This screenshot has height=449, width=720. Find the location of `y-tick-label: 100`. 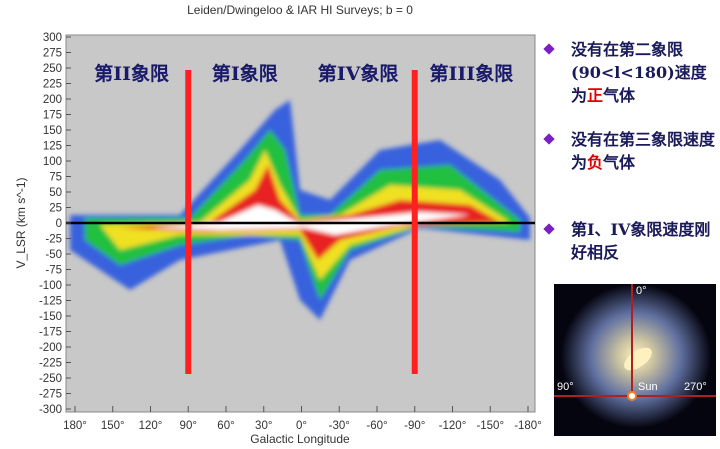

y-tick-label: 100 is located at coordinates (52, 162).